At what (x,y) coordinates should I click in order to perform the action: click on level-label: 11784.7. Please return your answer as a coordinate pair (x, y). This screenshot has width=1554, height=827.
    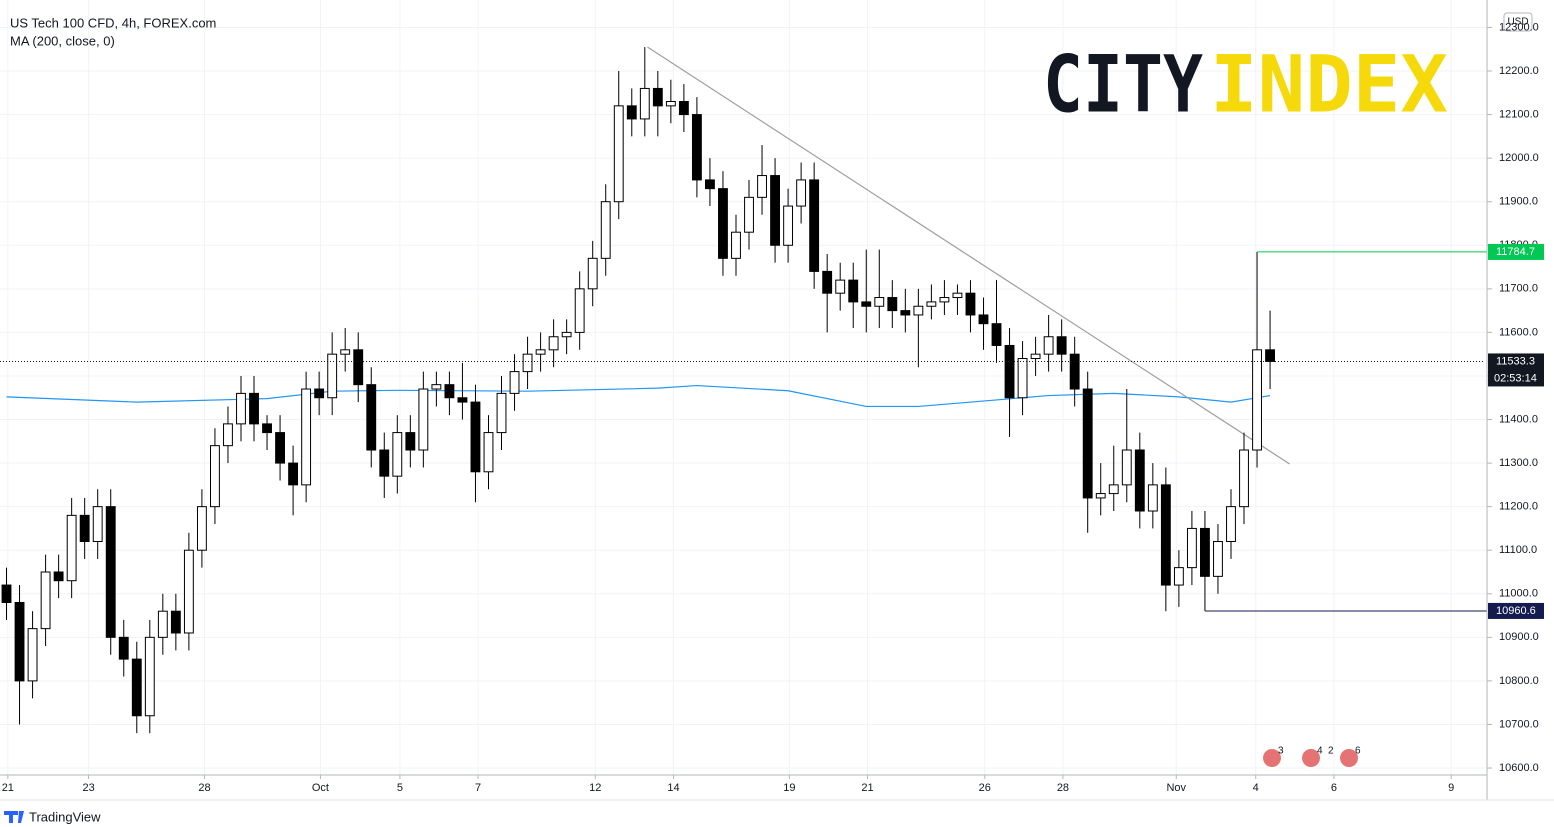
    Looking at the image, I should click on (1515, 252).